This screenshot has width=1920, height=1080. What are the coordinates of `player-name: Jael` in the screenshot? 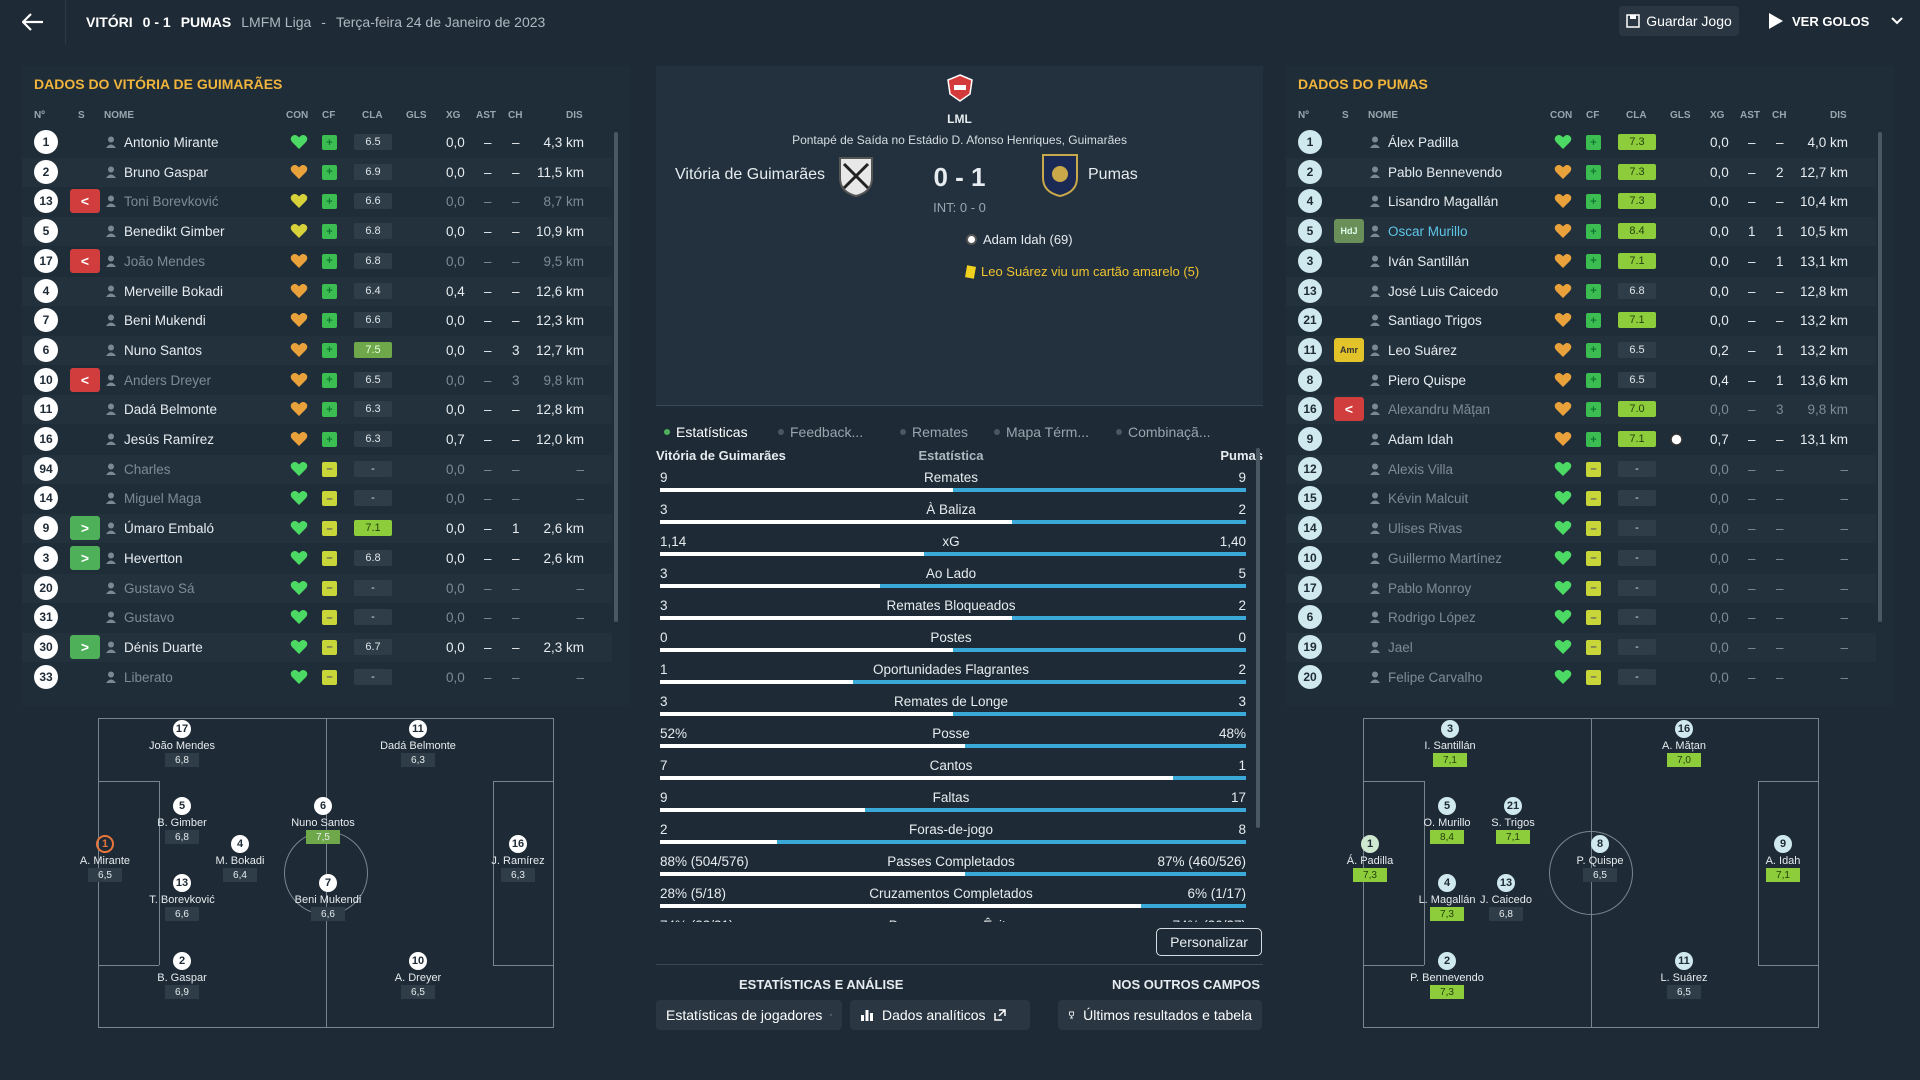 It's located at (1400, 647).